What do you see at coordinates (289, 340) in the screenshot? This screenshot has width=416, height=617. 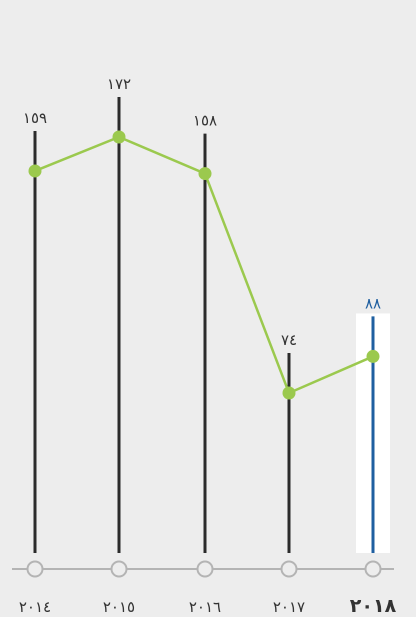 I see `value-label: ٧٤` at bounding box center [289, 340].